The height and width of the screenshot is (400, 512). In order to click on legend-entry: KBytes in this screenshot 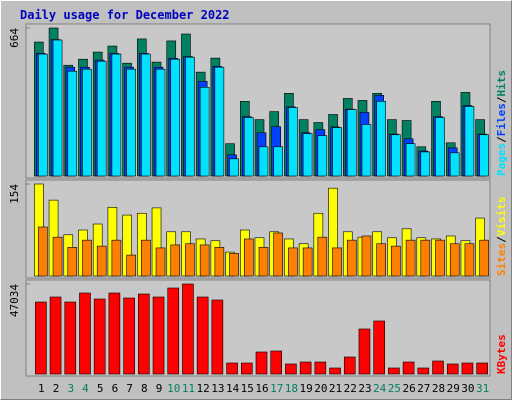, I will do `click(501, 354)`.